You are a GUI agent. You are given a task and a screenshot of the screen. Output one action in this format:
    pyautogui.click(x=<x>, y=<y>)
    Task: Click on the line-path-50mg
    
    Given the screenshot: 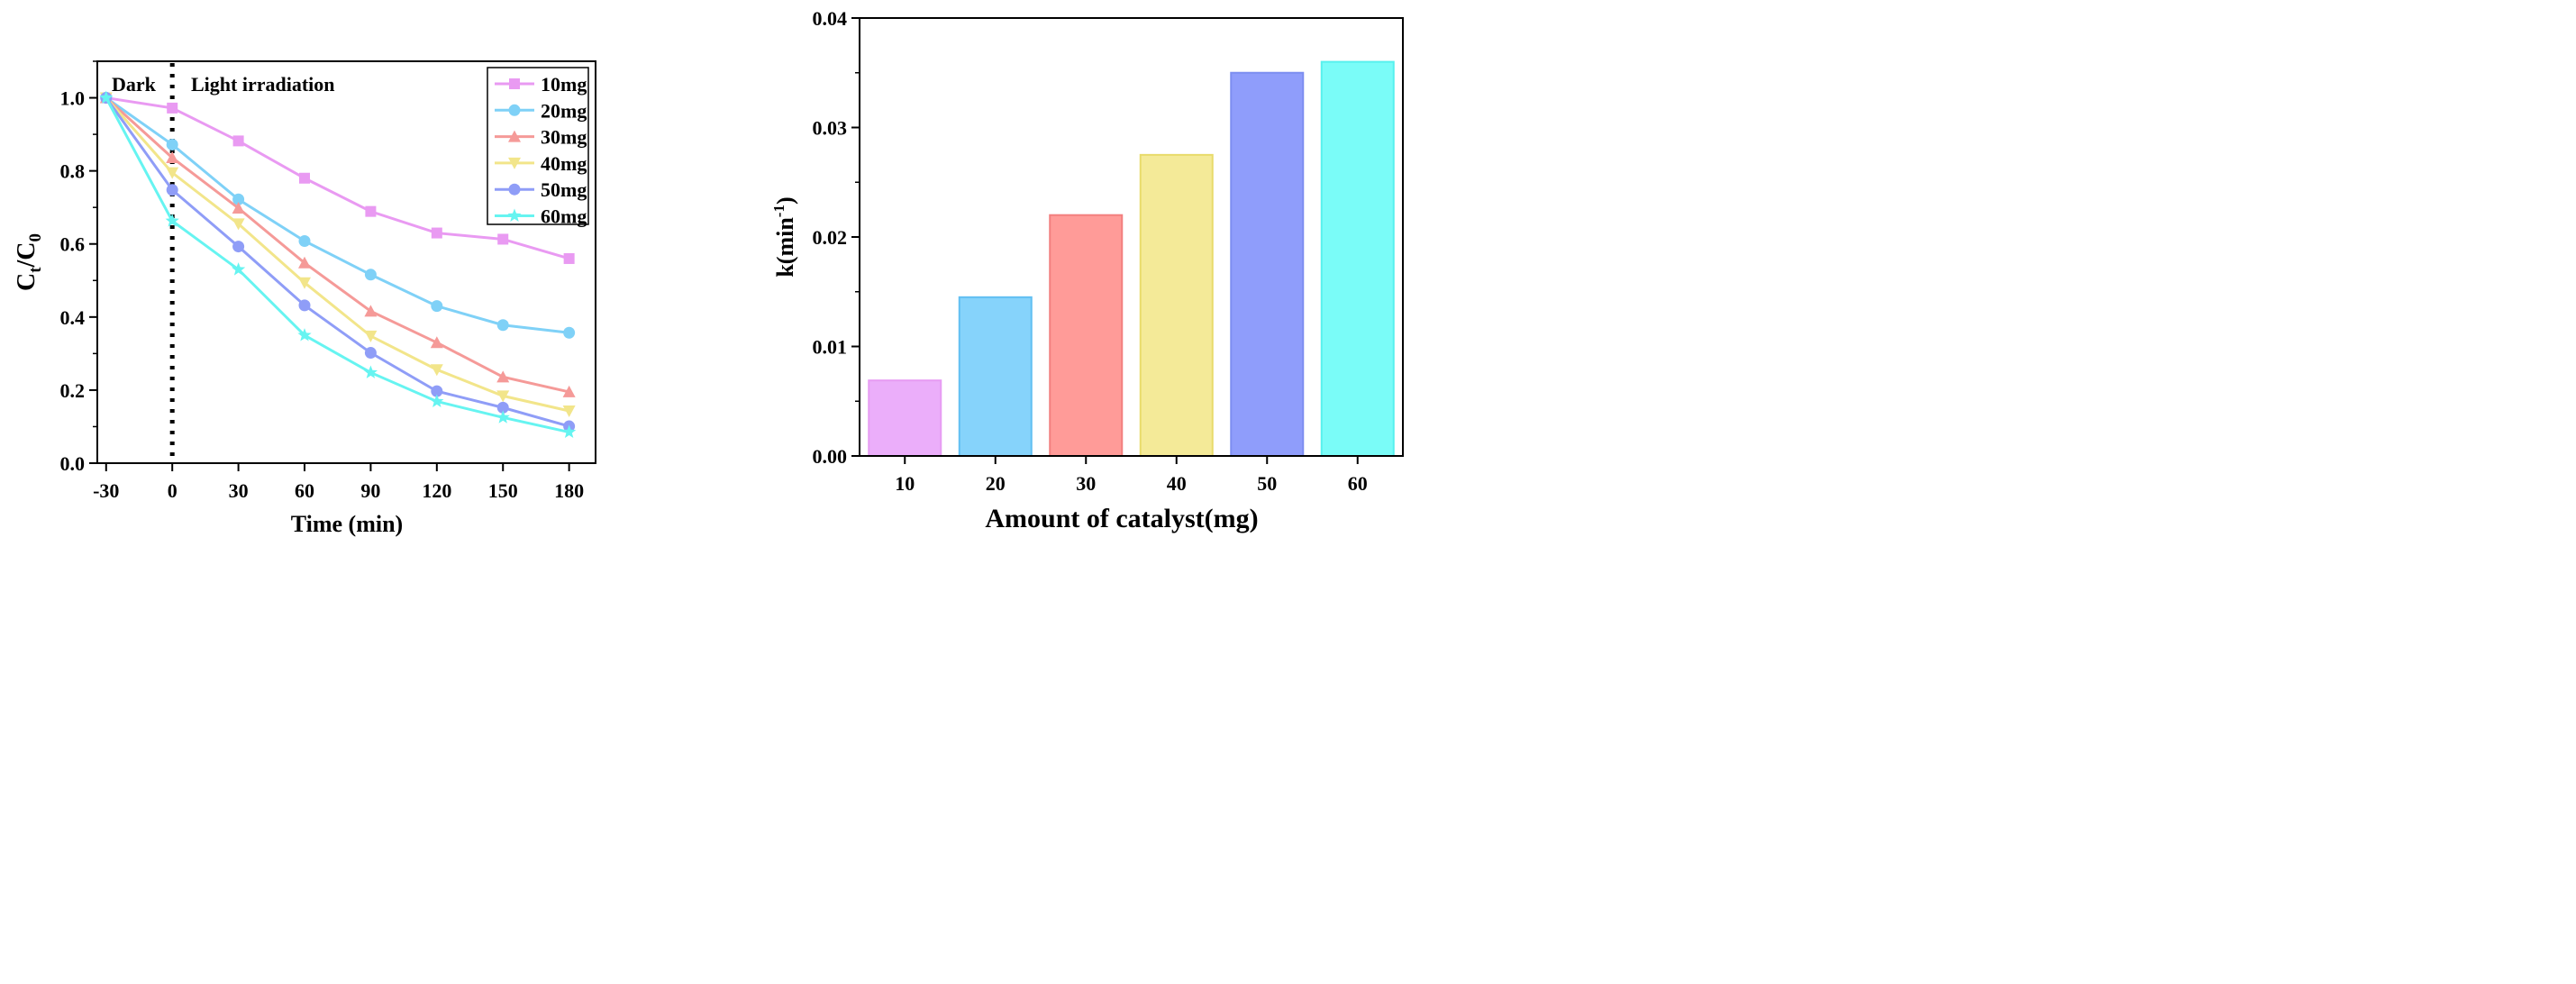 What is the action you would take?
    pyautogui.click(x=337, y=262)
    